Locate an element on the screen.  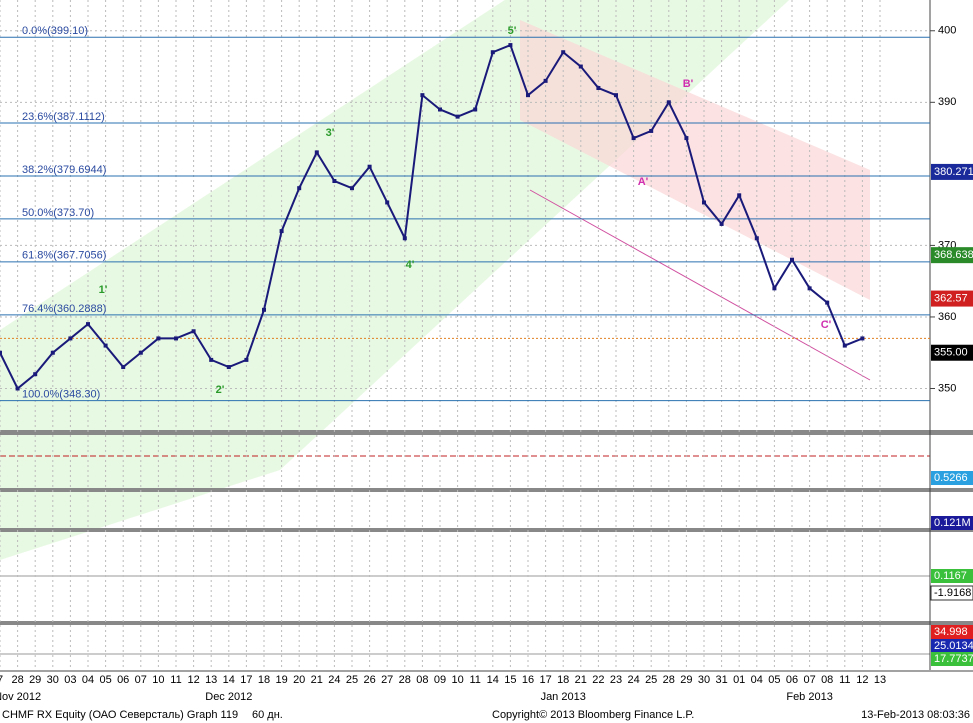
x-tick-label: 26 is located at coordinates (369, 680).